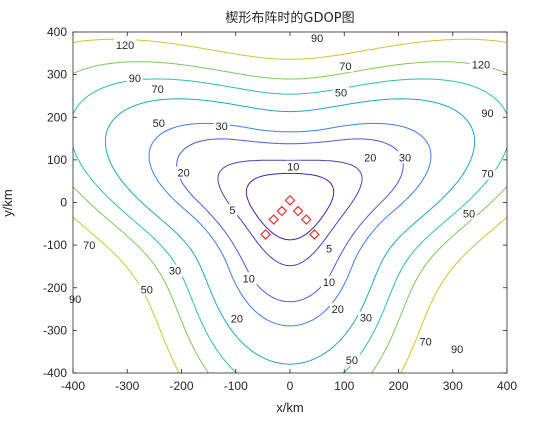 The height and width of the screenshot is (425, 560). Describe the element at coordinates (63, 203) in the screenshot. I see `y-tick-label: 0` at that location.